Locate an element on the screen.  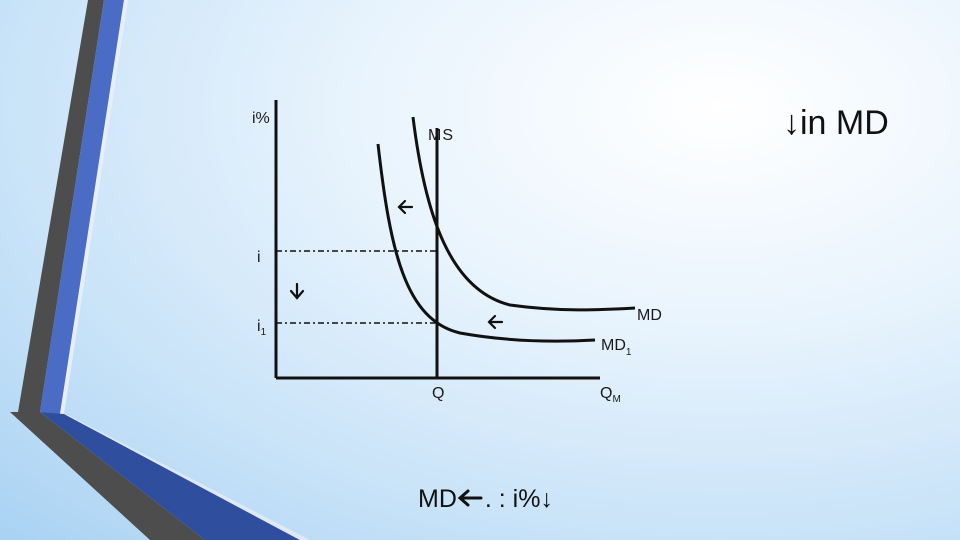
blue-stripe-lower is located at coordinates (170, 476).